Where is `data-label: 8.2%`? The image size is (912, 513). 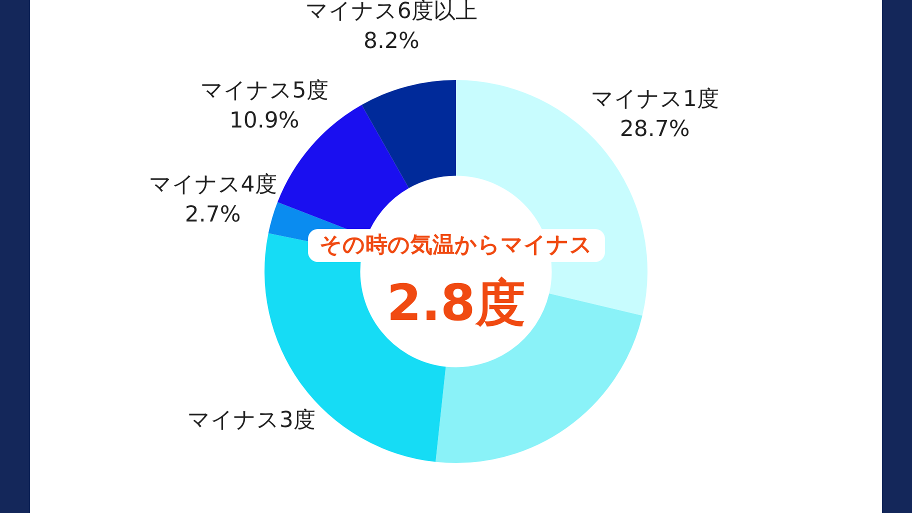
data-label: 8.2% is located at coordinates (391, 41).